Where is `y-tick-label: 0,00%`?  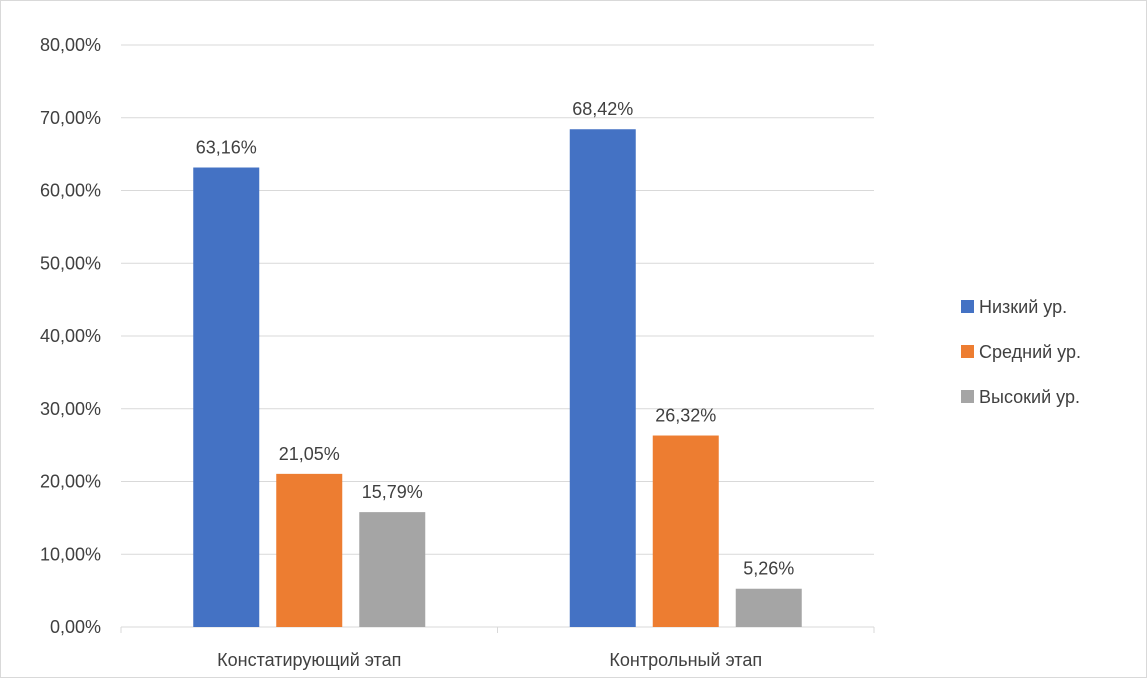 y-tick-label: 0,00% is located at coordinates (75, 627).